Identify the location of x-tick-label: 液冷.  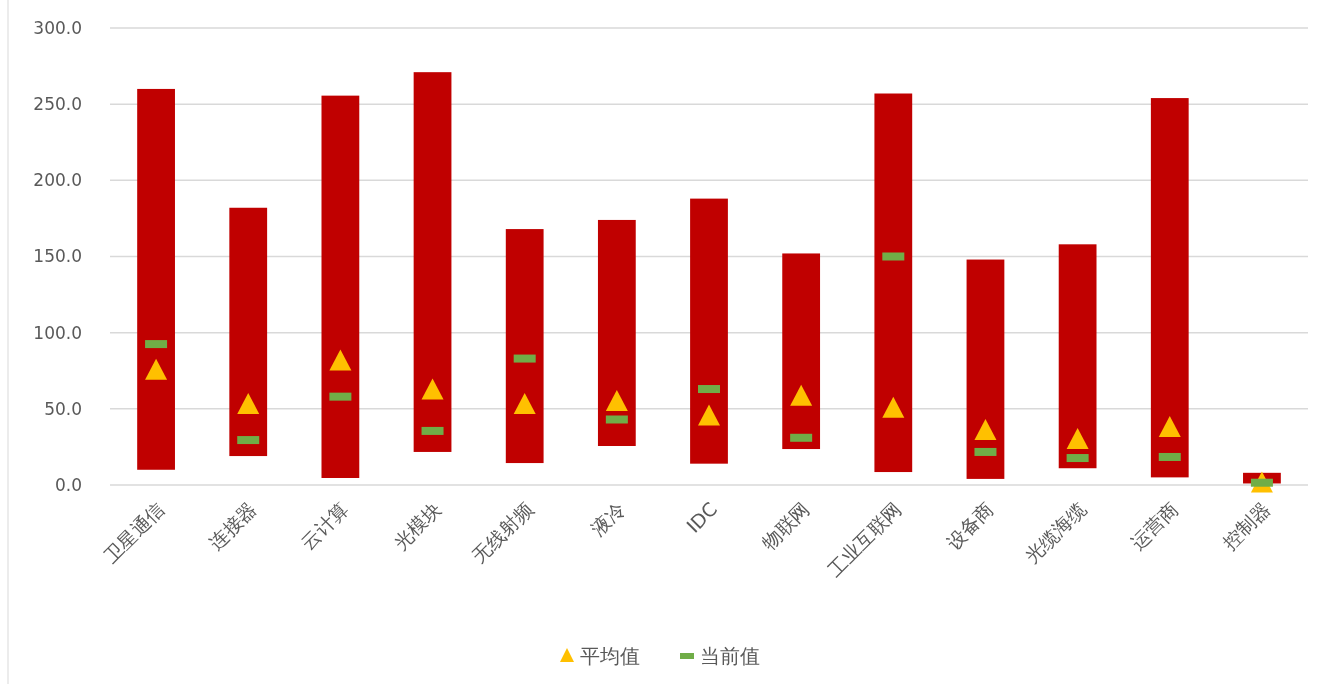
(608, 519).